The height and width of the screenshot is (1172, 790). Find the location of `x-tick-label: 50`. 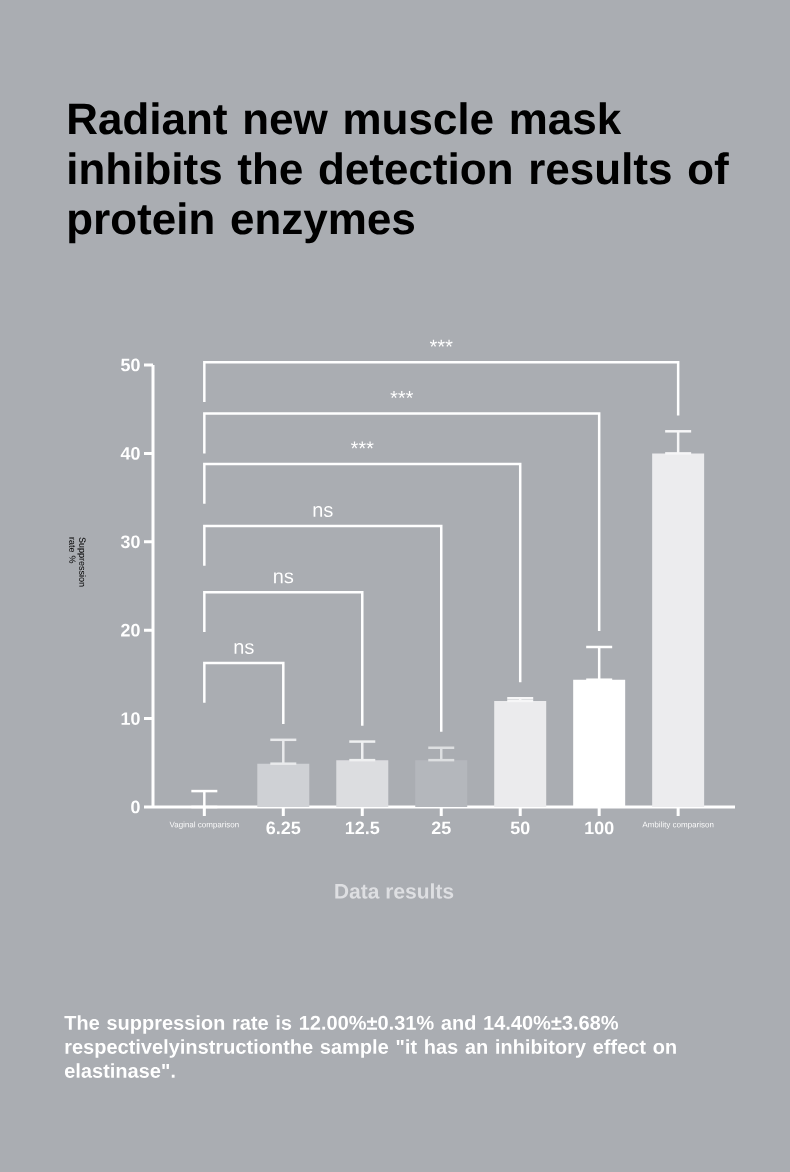

x-tick-label: 50 is located at coordinates (520, 828).